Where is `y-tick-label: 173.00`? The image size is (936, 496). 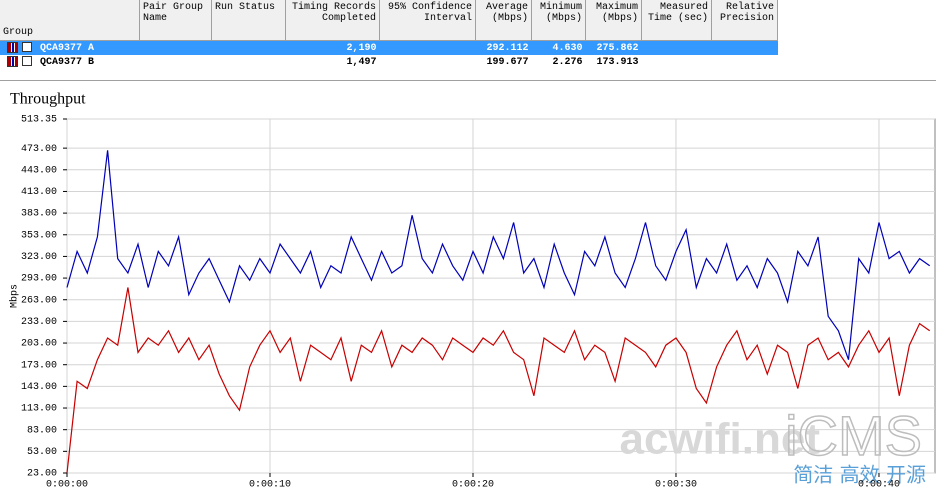 y-tick-label: 173.00 is located at coordinates (39, 365).